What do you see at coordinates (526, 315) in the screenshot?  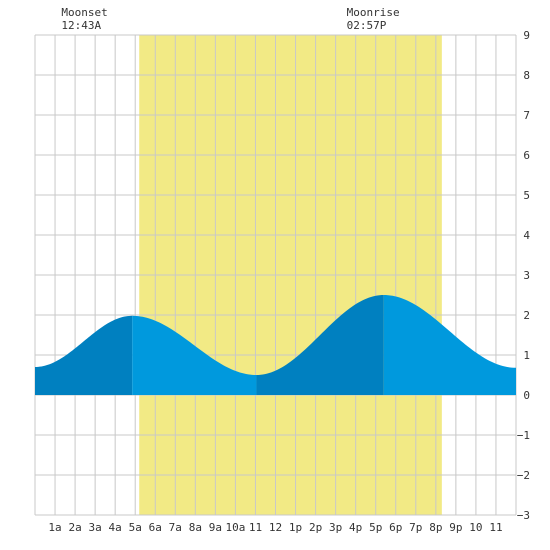 I see `y-tick-label: 2` at bounding box center [526, 315].